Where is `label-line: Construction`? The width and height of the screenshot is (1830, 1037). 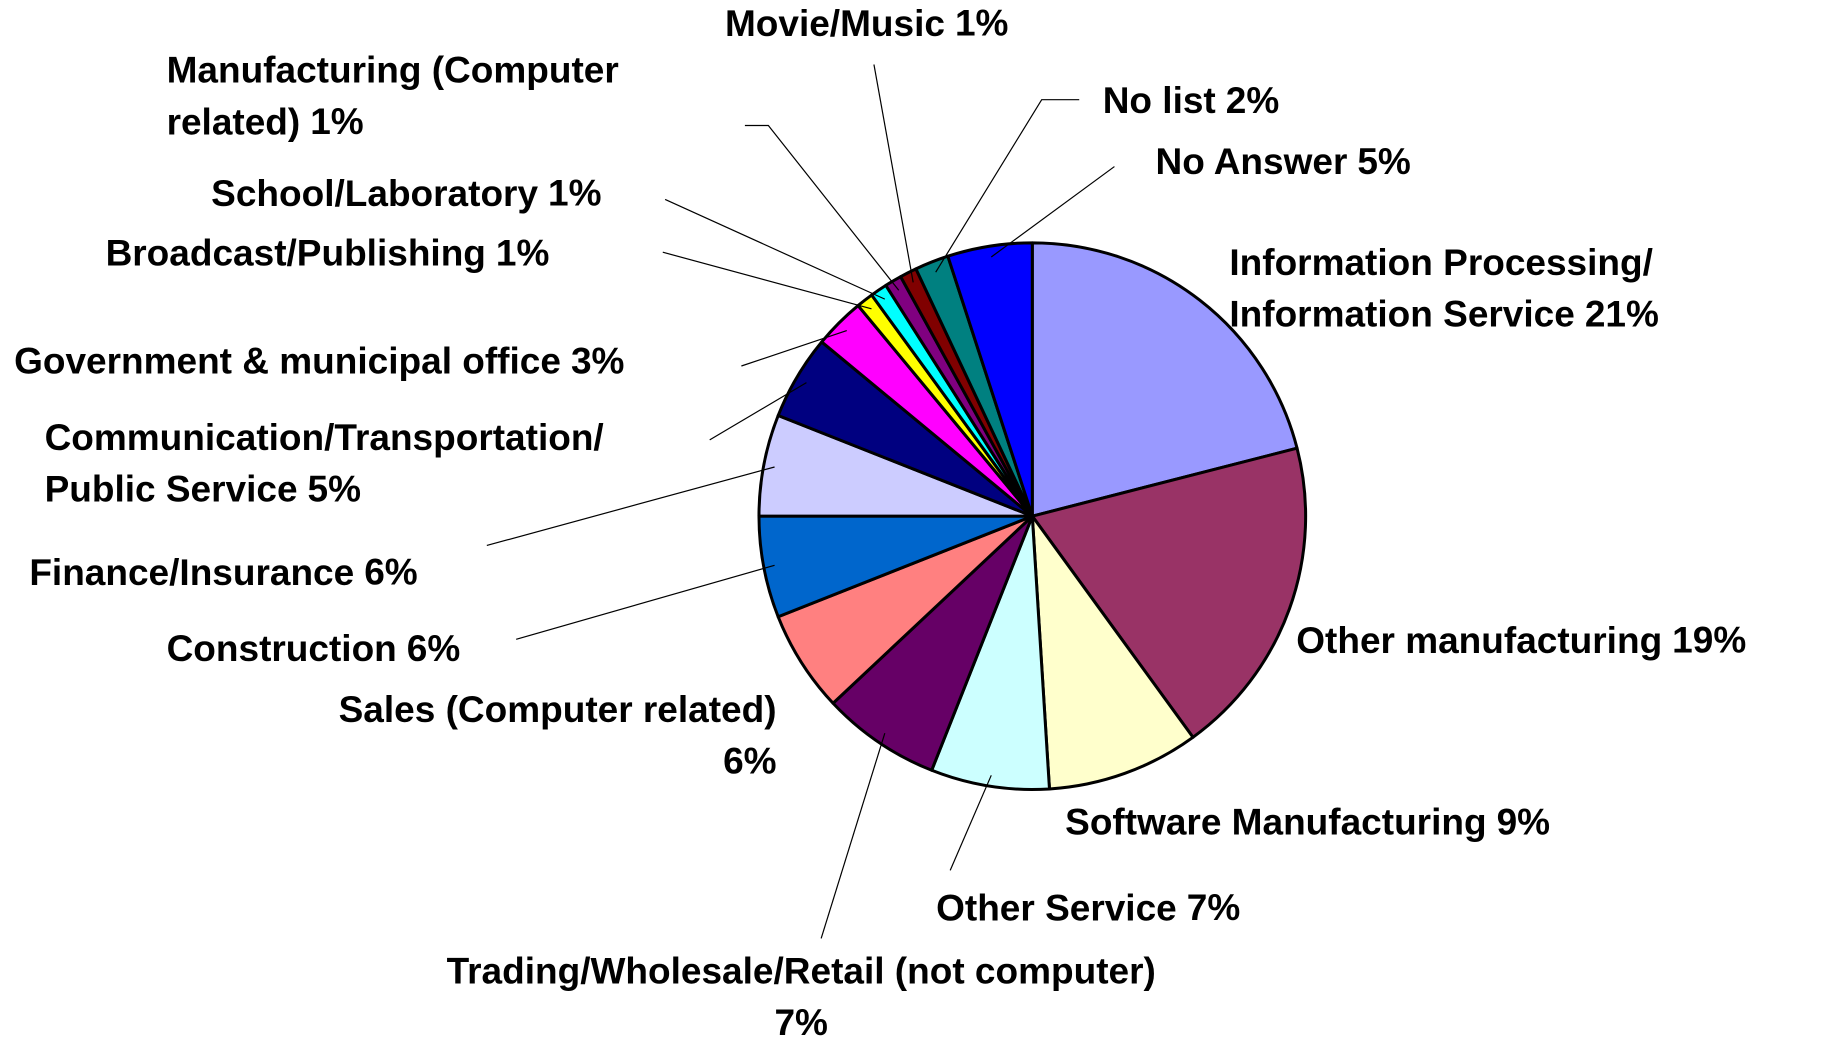 label-line: Construction is located at coordinates (282, 648).